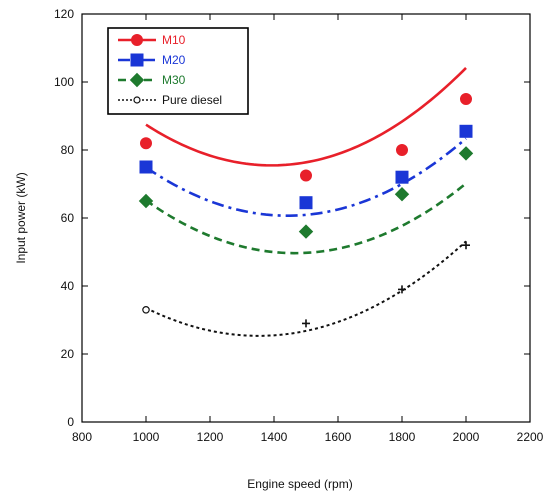 The height and width of the screenshot is (497, 550). I want to click on legend-label: M30, so click(174, 80).